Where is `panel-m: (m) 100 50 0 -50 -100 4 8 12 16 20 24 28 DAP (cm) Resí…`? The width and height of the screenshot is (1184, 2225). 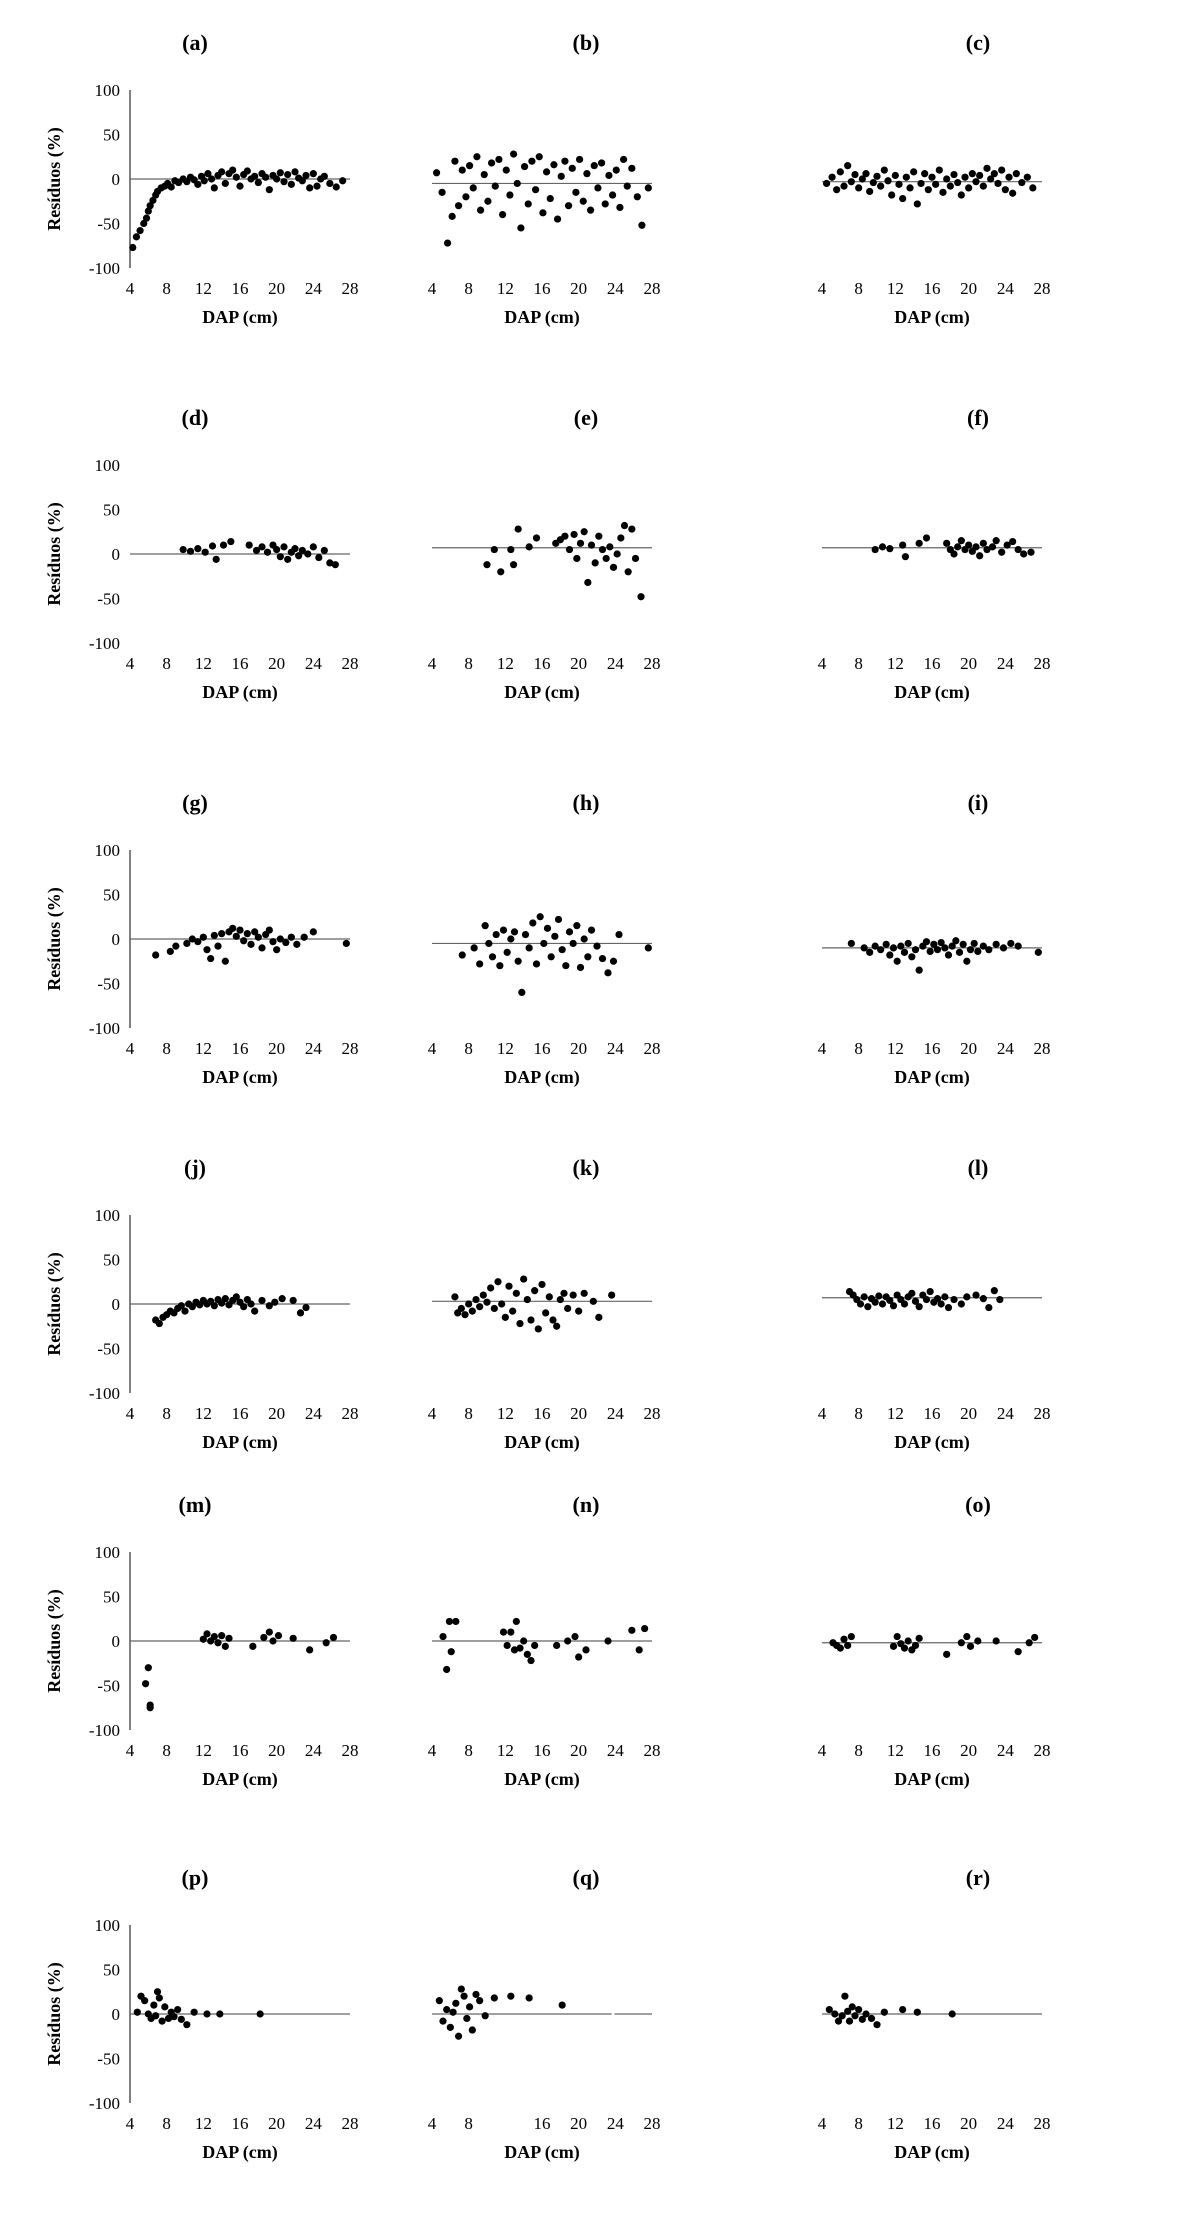
panel-m: (m) 100 50 0 -50 -100 4 8 12 16 20 24 28 DAP (cm) Resí… is located at coordinates (201, 1641).